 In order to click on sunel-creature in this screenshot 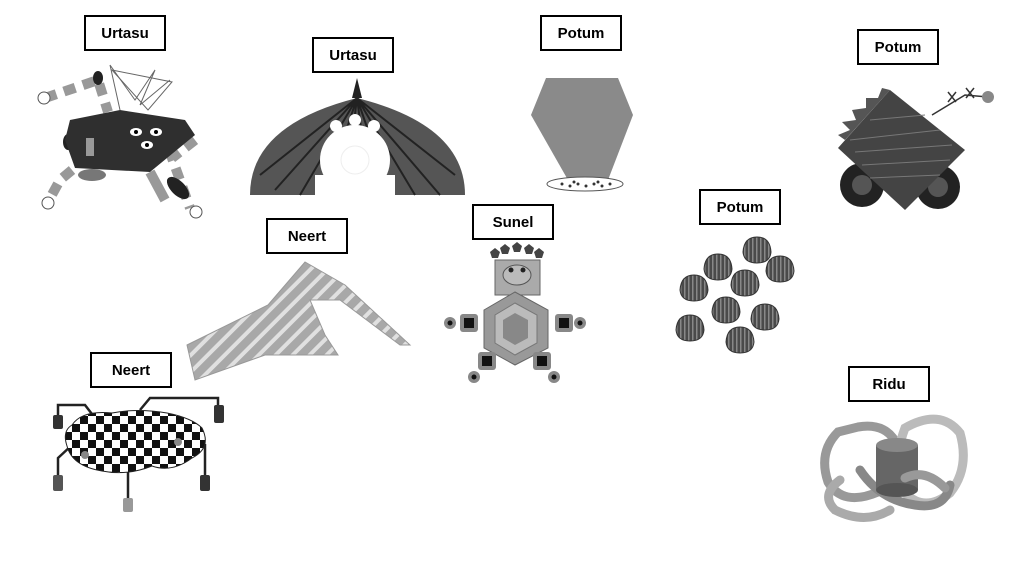, I will do `click(515, 312)`.